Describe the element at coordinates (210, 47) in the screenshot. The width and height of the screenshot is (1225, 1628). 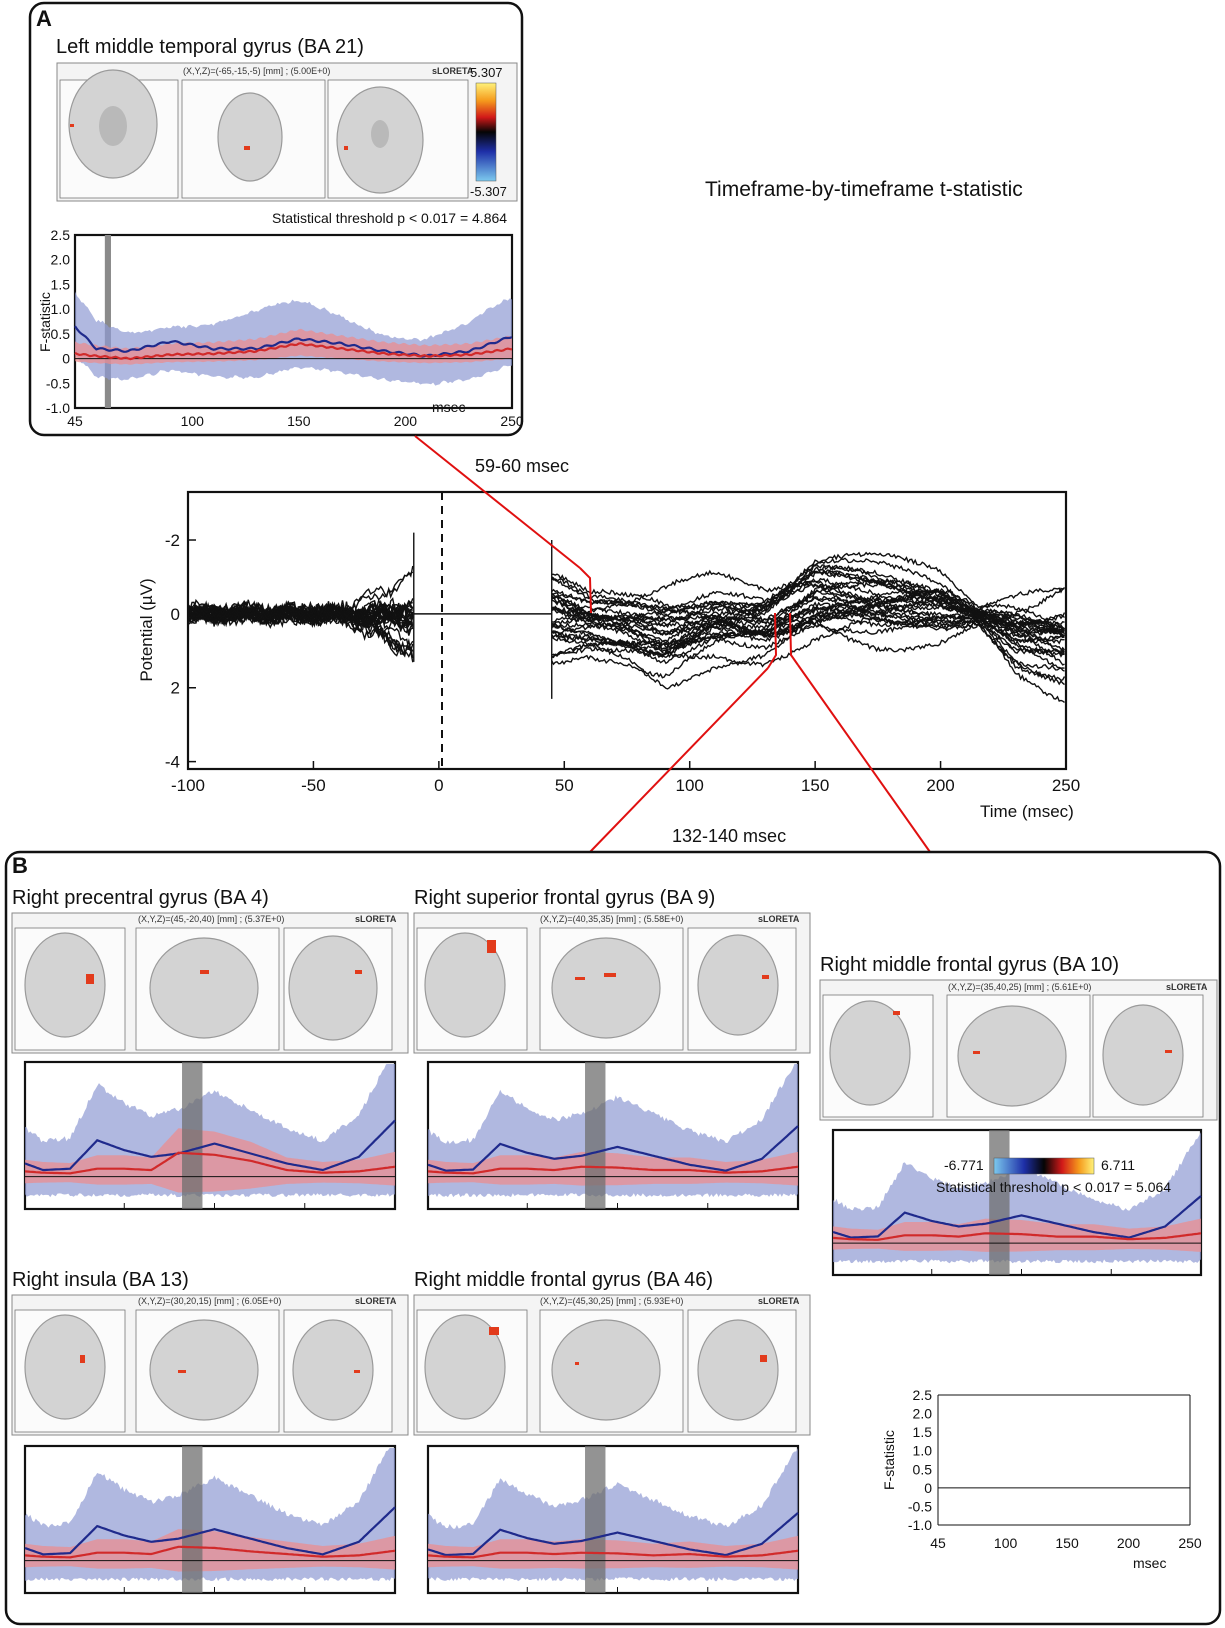
I see `panel-a-region-title: Left middle temporal gyrus (BA 21)` at that location.